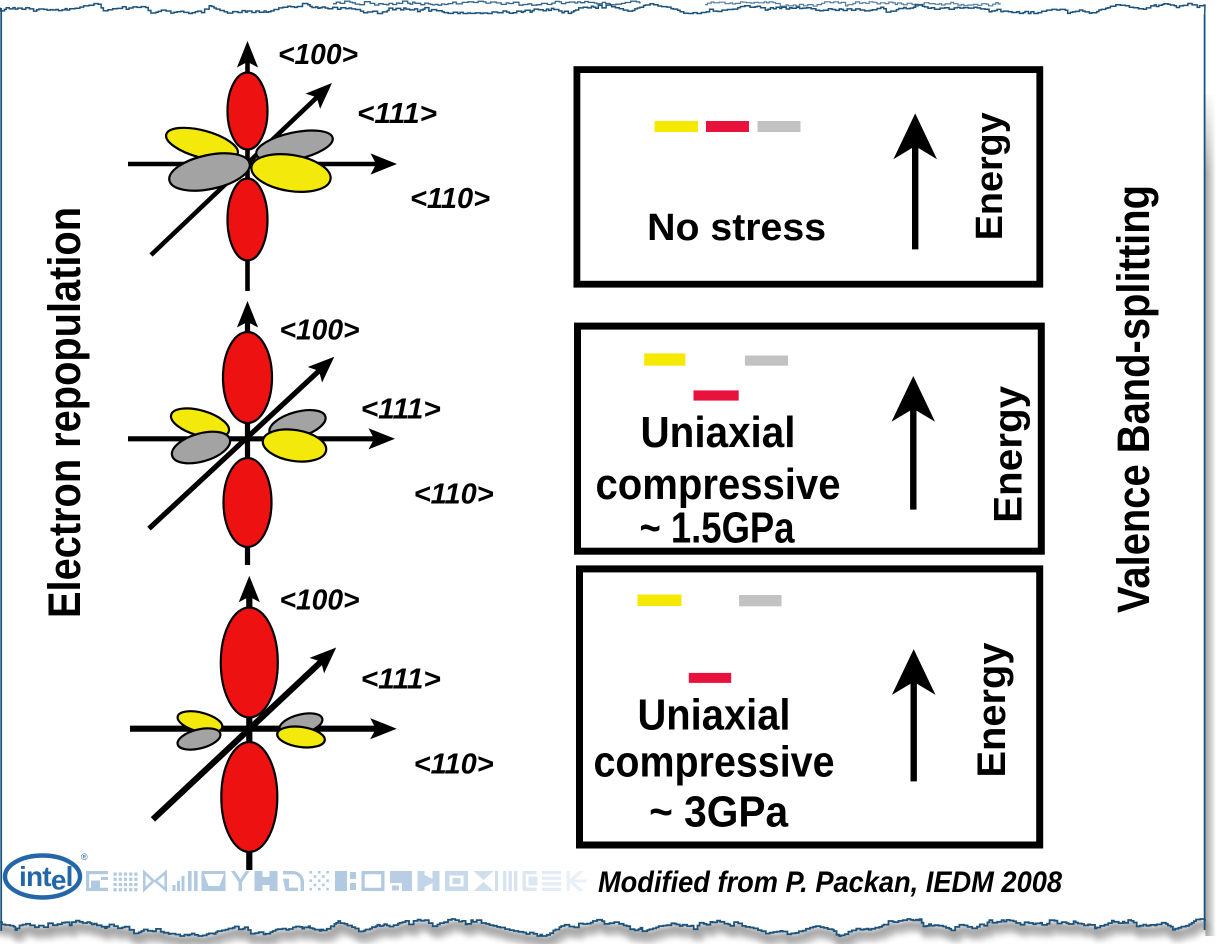 The width and height of the screenshot is (1217, 949). What do you see at coordinates (736, 228) in the screenshot?
I see `svg-text: No stress` at bounding box center [736, 228].